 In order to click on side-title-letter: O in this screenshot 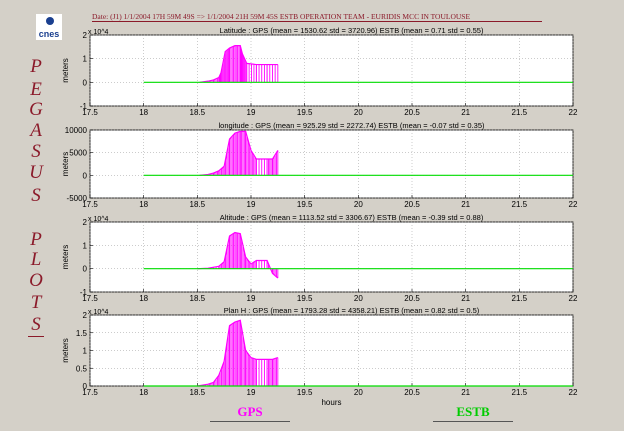, I will do `click(36, 280)`.